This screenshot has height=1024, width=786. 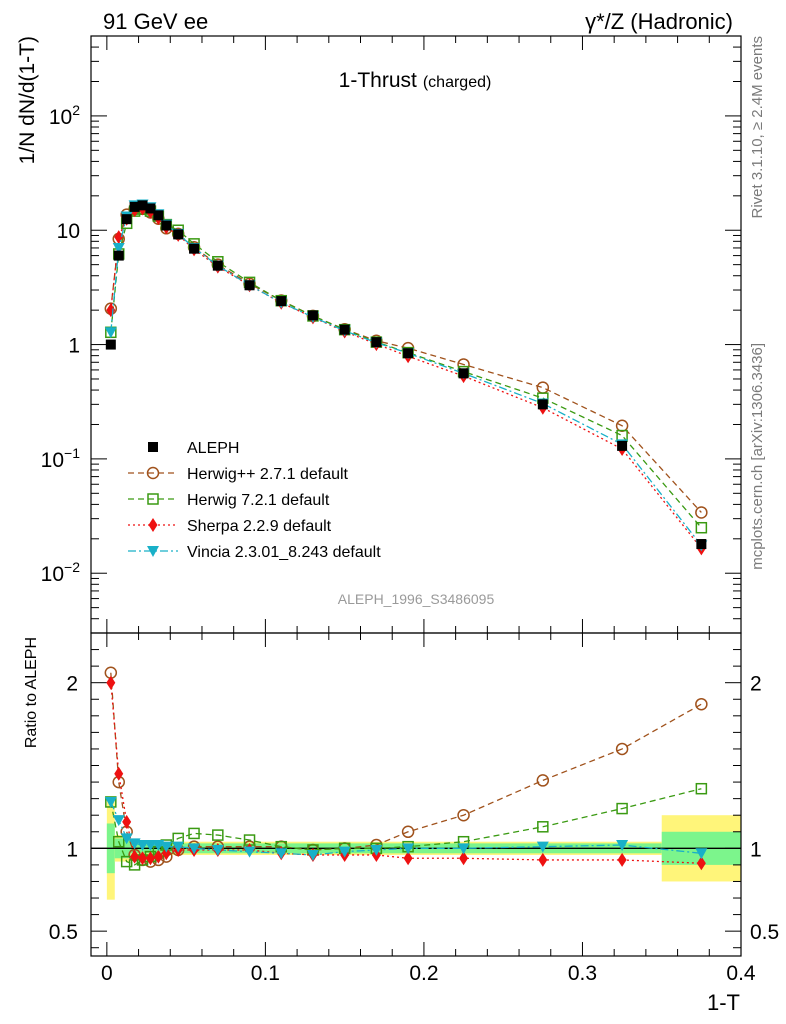 What do you see at coordinates (764, 932) in the screenshot?
I see `ratio-tick-label-right: 0.5` at bounding box center [764, 932].